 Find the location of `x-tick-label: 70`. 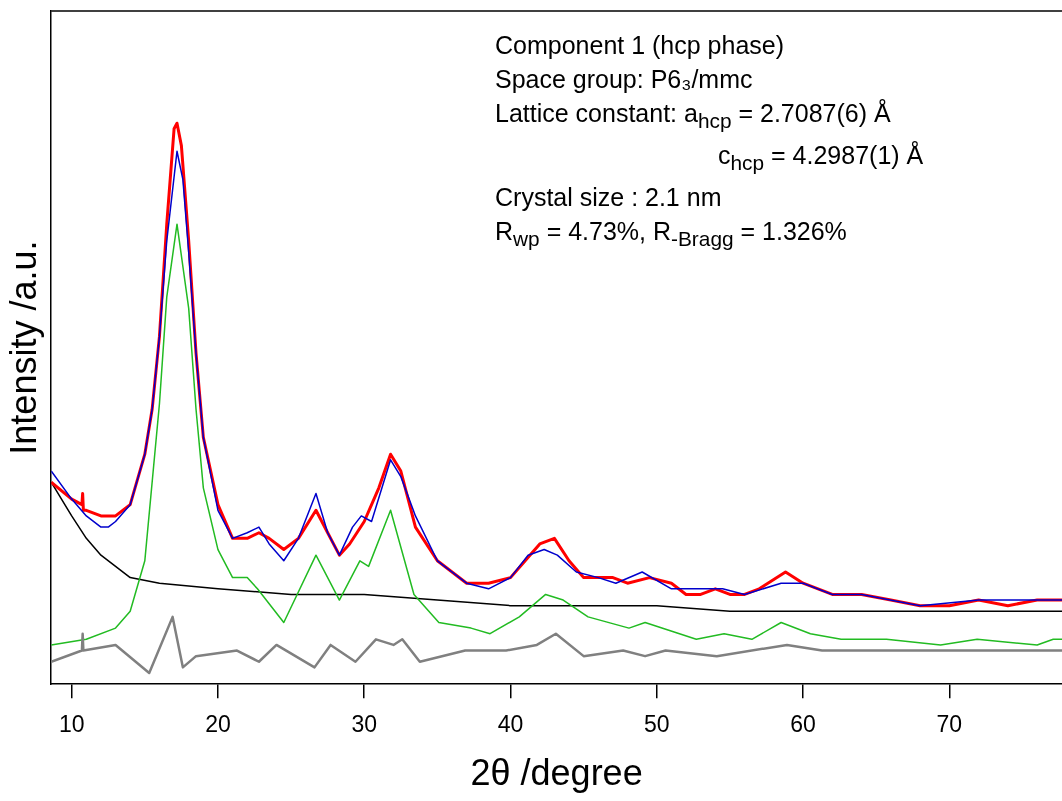

x-tick-label: 70 is located at coordinates (949, 724).